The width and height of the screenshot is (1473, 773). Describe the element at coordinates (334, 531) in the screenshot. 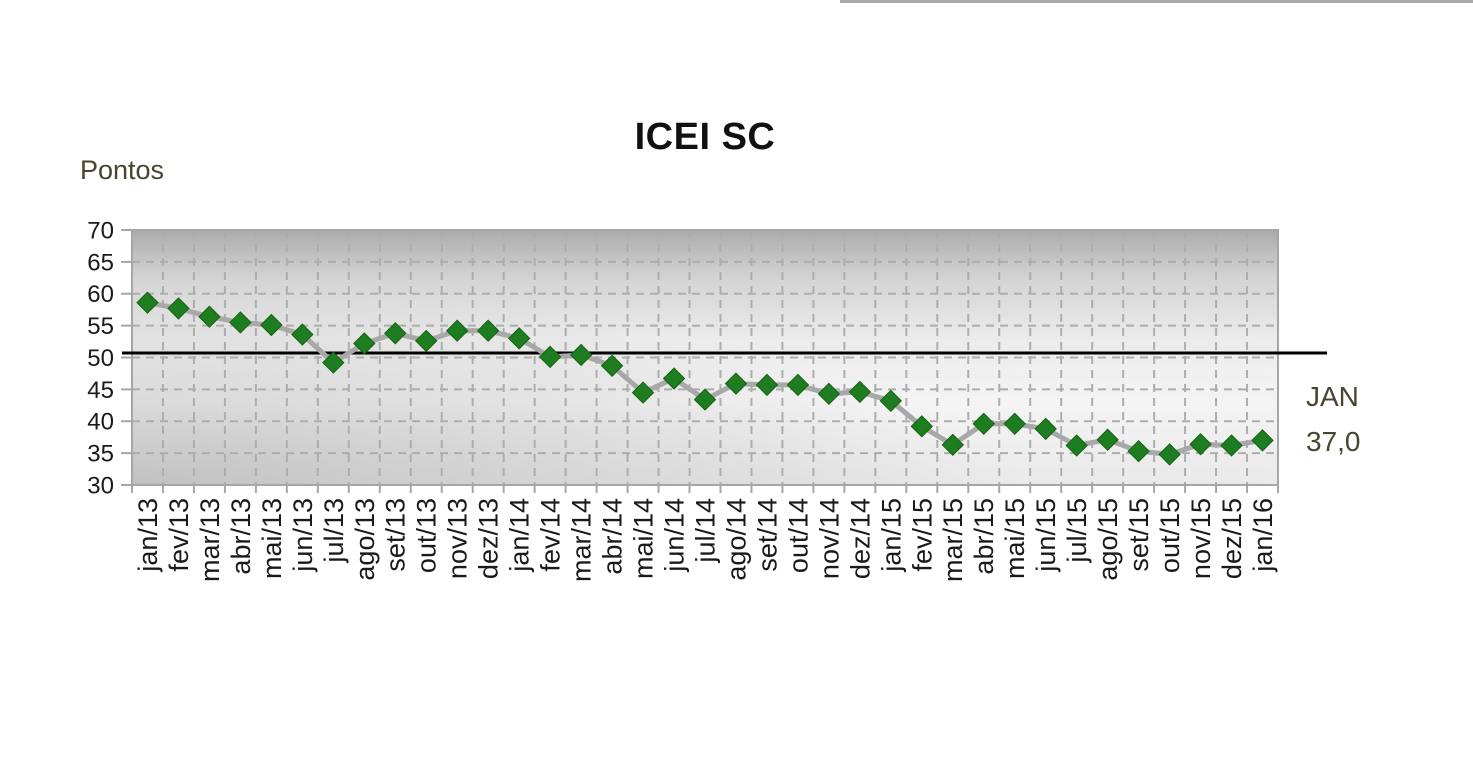

I see `x-tick-label: jul/13` at that location.